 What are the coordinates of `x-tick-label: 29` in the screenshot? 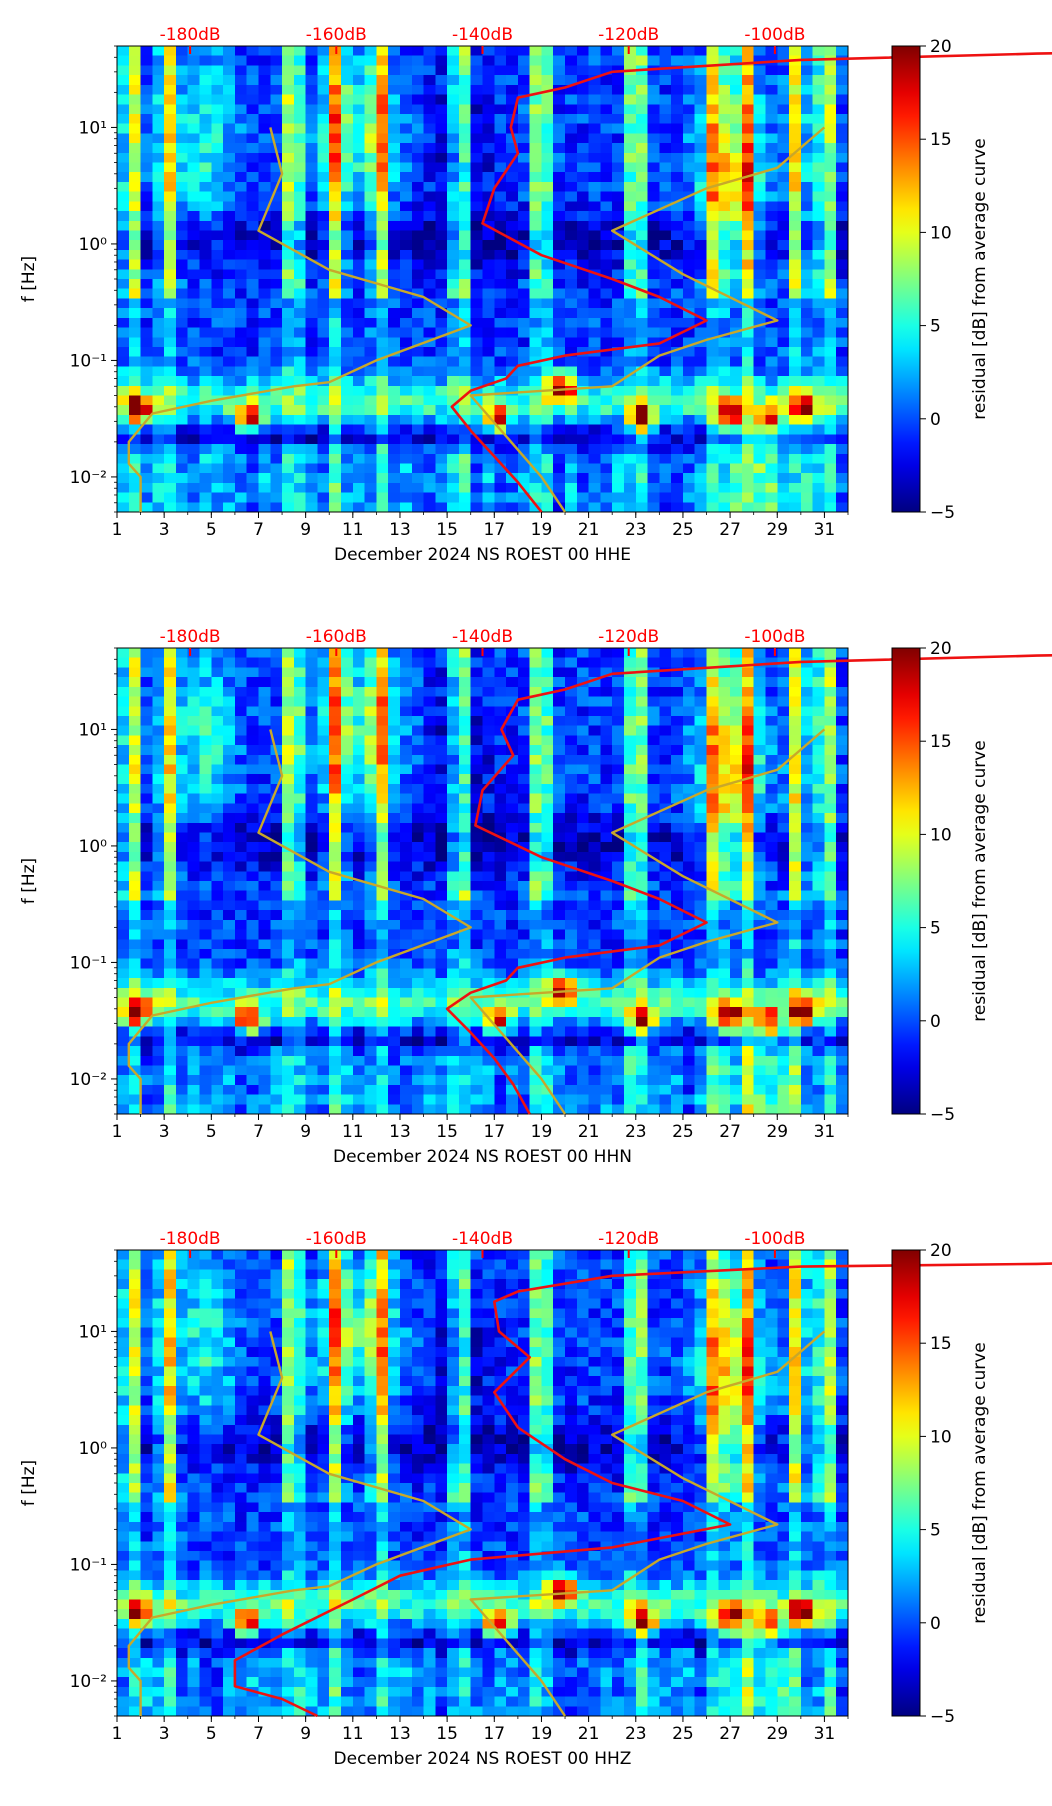 It's located at (777, 530).